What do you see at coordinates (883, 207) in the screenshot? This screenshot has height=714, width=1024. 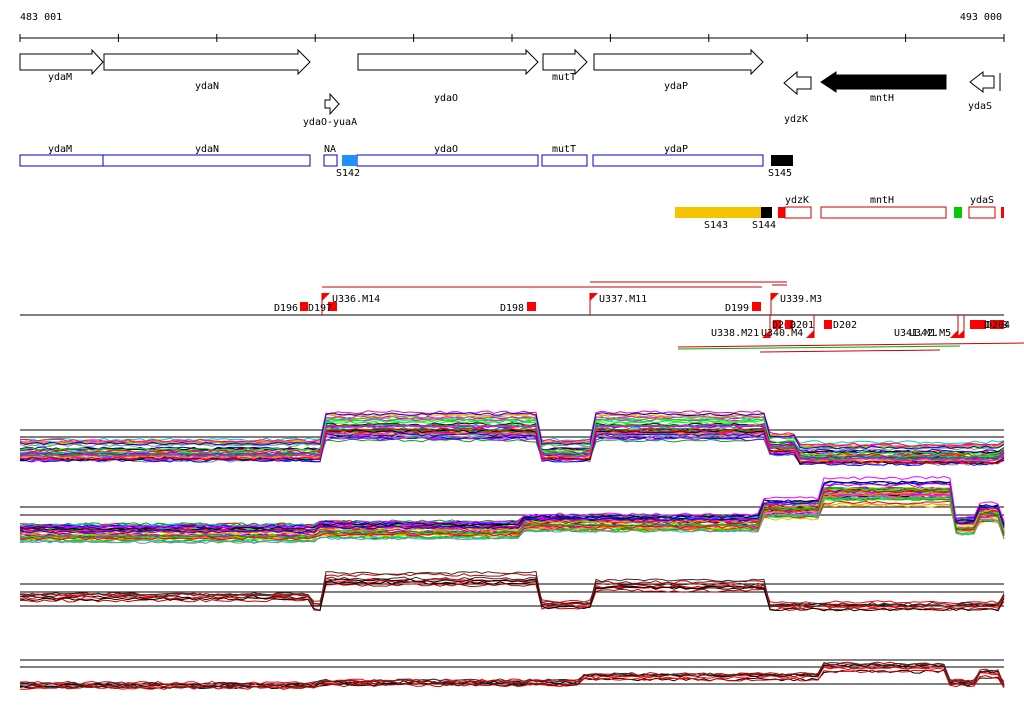 I see `operon-mntH-red: mntH` at bounding box center [883, 207].